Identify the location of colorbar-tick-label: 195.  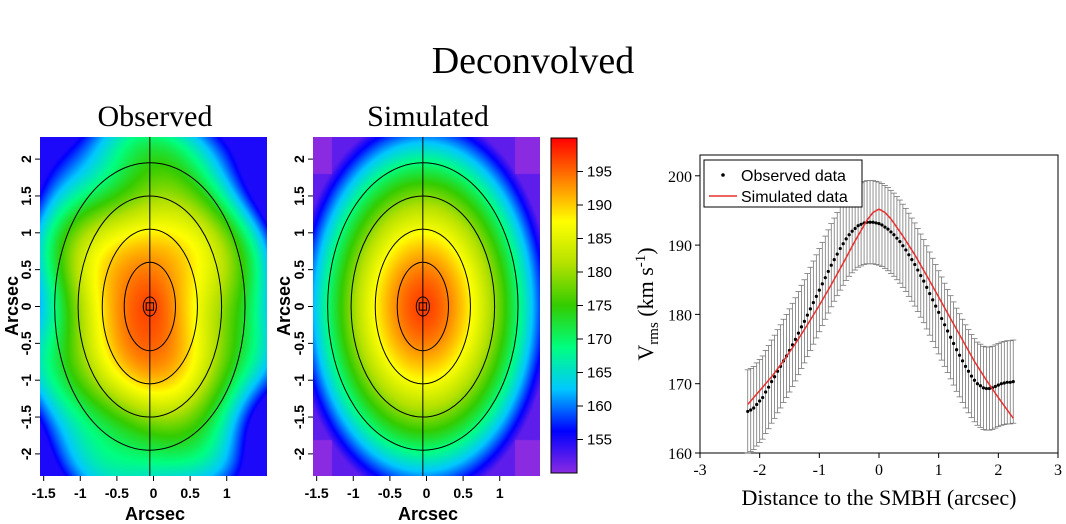
(599, 172).